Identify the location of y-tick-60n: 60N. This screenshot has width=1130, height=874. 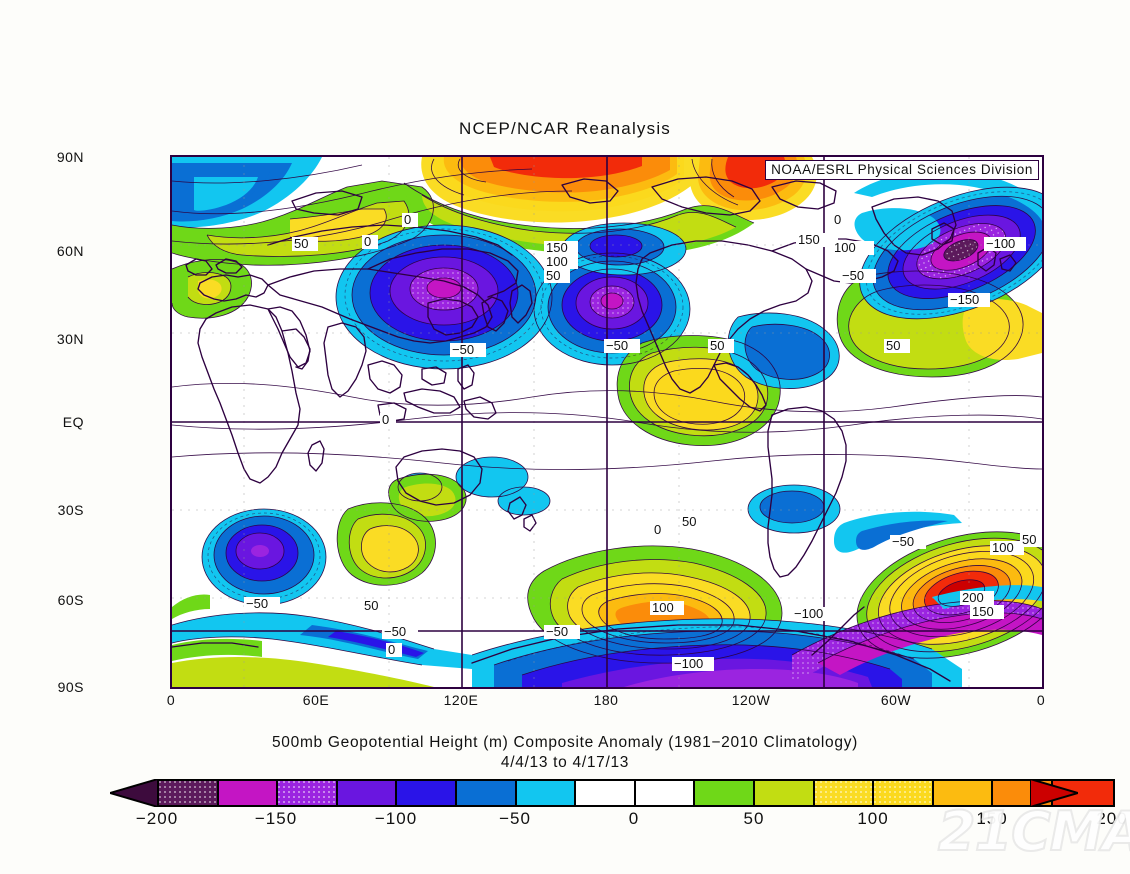
(70, 251).